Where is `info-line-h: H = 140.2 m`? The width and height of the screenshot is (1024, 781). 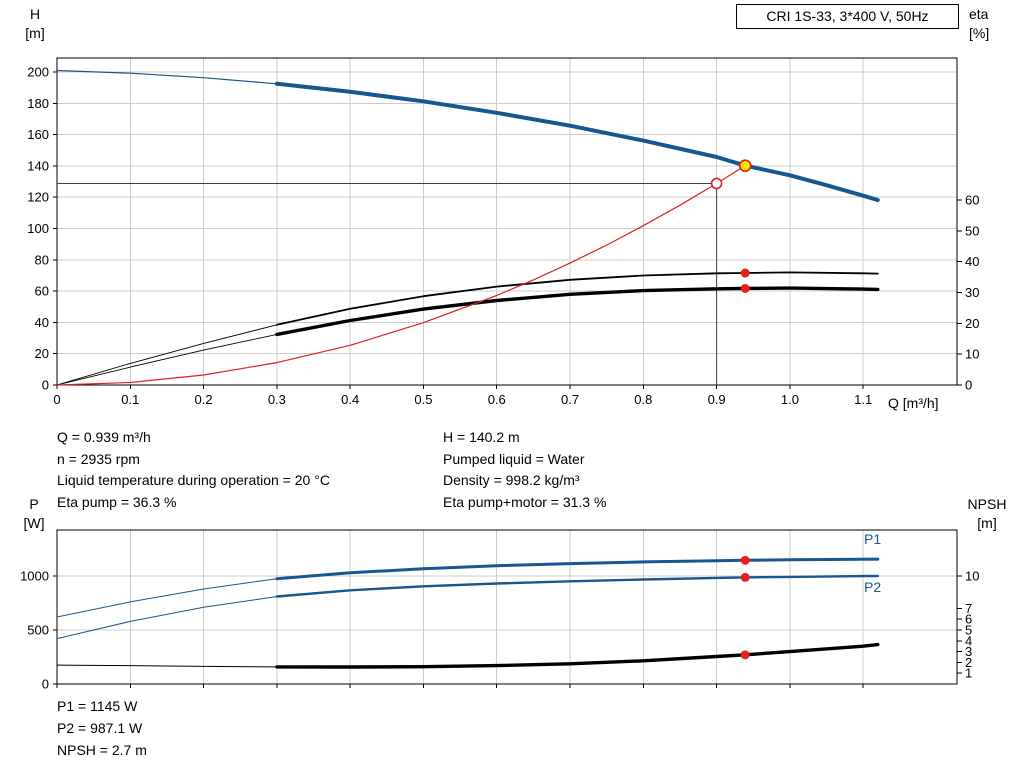
info-line-h: H = 140.2 m is located at coordinates (481, 437).